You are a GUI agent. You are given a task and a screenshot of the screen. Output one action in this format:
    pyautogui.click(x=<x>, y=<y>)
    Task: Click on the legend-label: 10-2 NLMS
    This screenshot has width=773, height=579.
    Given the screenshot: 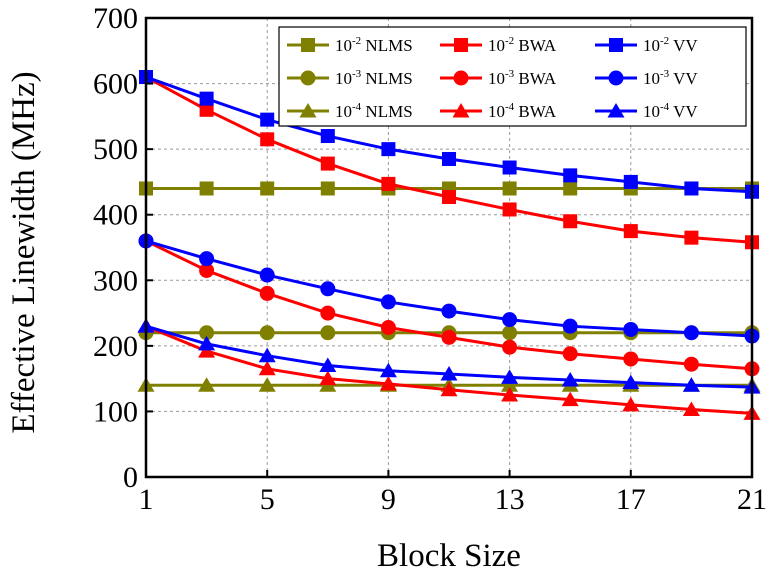 What is the action you would take?
    pyautogui.click(x=374, y=45)
    